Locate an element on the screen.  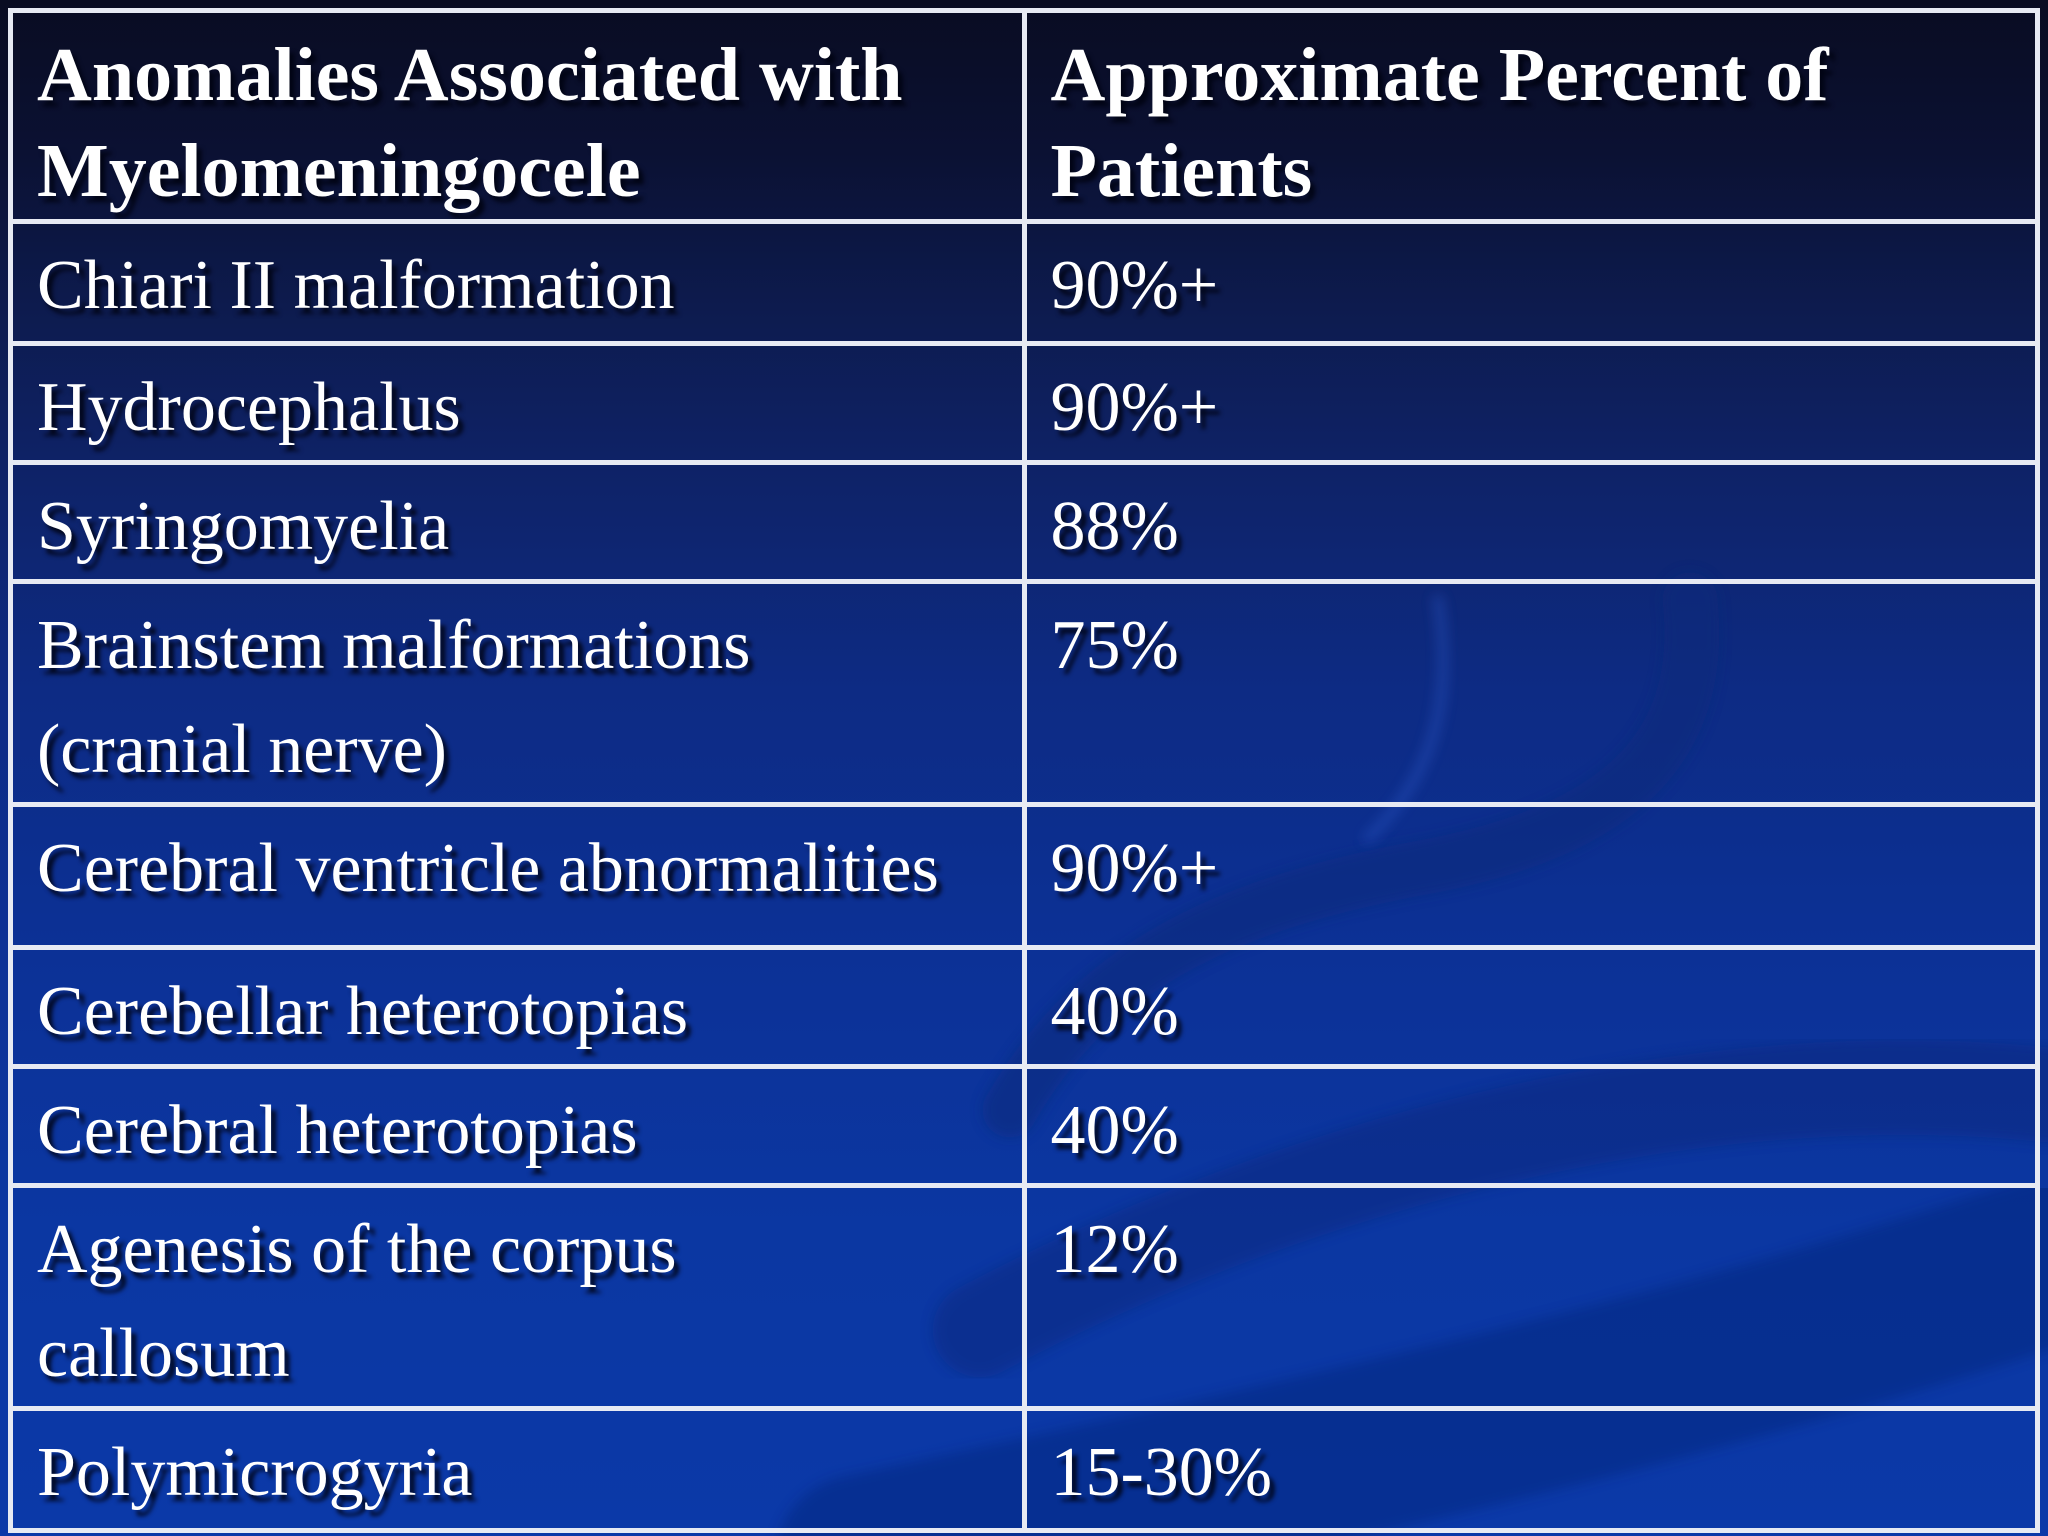
percent-cell: 88% is located at coordinates (1530, 522).